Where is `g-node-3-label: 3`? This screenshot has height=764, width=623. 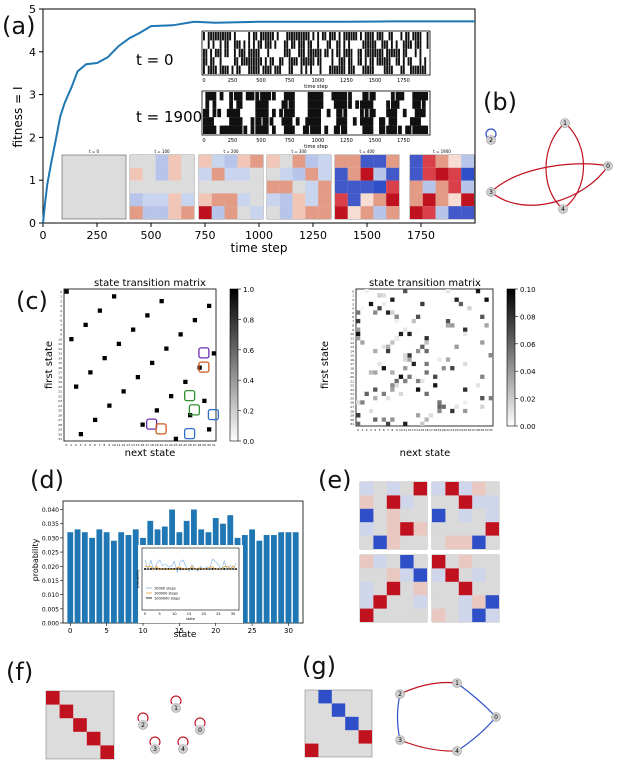
g-node-3-label: 3 is located at coordinates (400, 740).